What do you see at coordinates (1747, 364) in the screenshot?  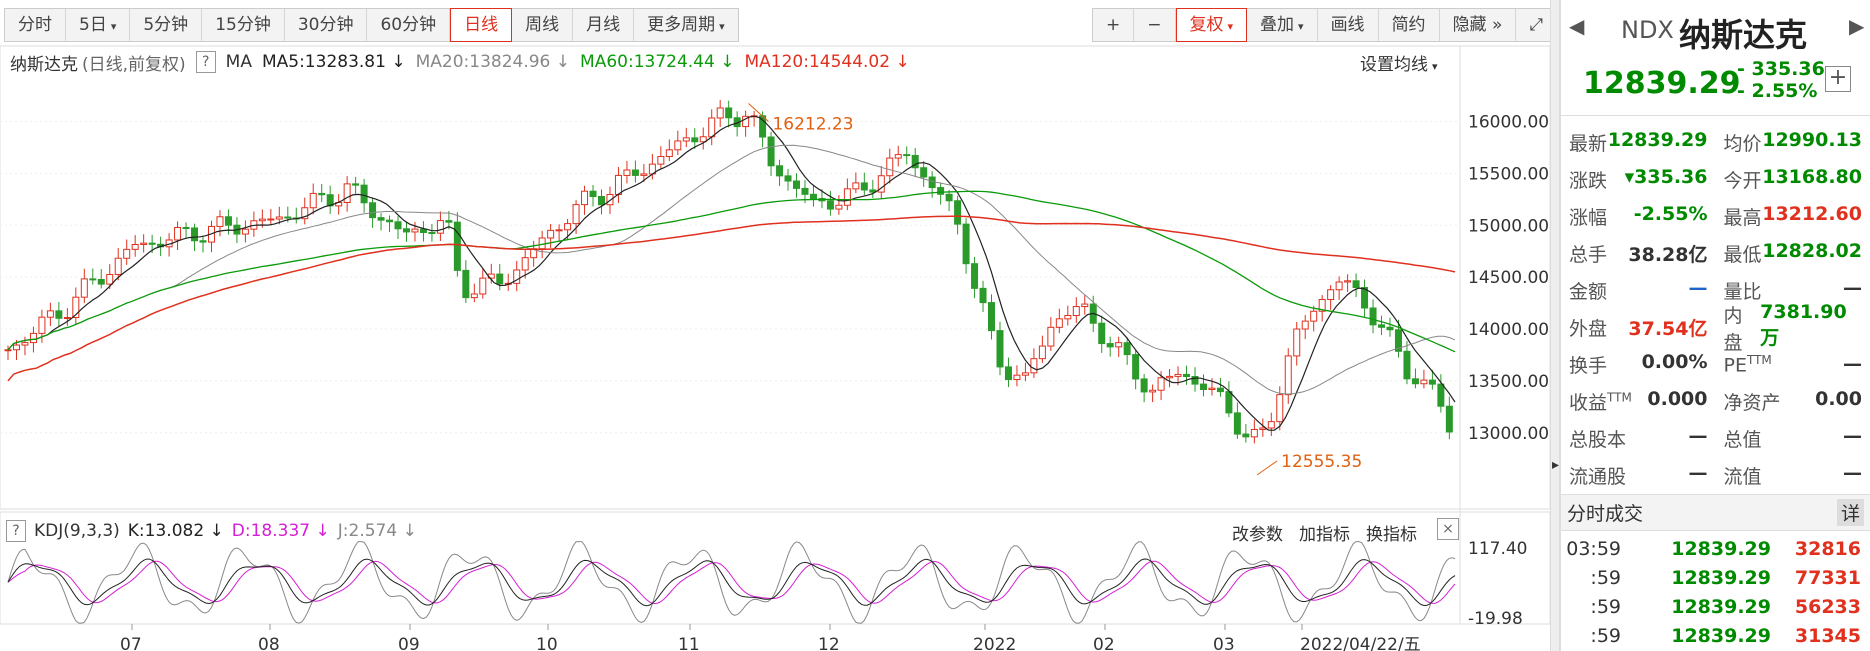 I see `quote-label: PETTM` at bounding box center [1747, 364].